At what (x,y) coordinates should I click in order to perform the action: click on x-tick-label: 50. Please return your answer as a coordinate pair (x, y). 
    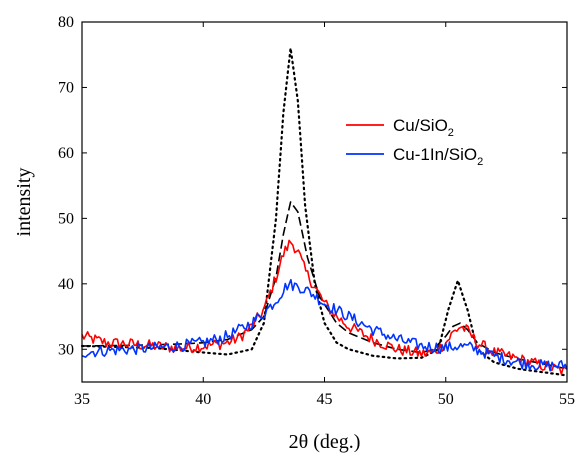
    Looking at the image, I should click on (446, 399).